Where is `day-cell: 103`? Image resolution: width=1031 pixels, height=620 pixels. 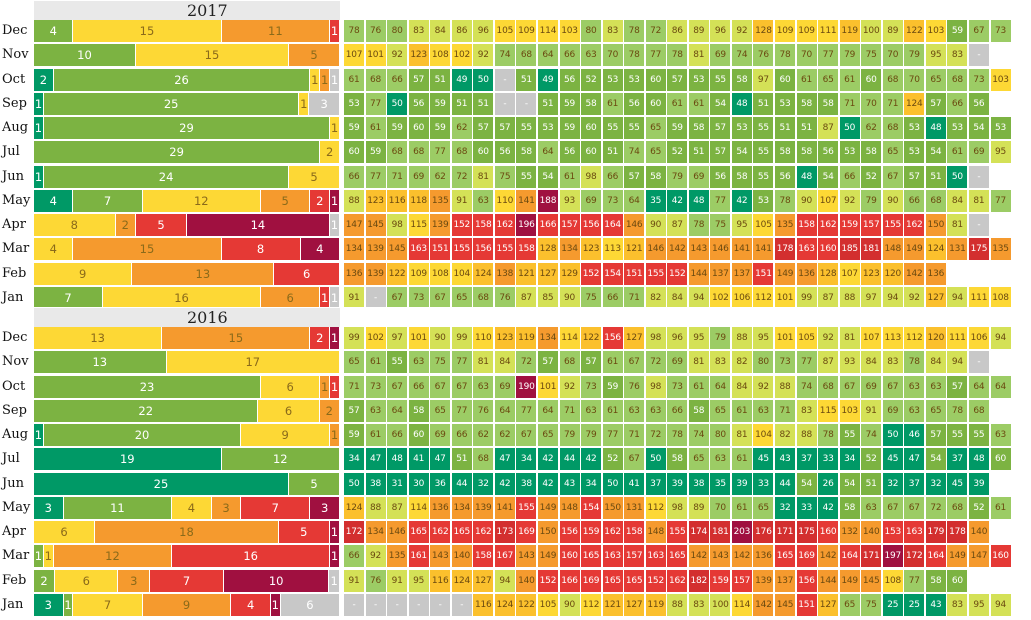 day-cell: 103 is located at coordinates (569, 31).